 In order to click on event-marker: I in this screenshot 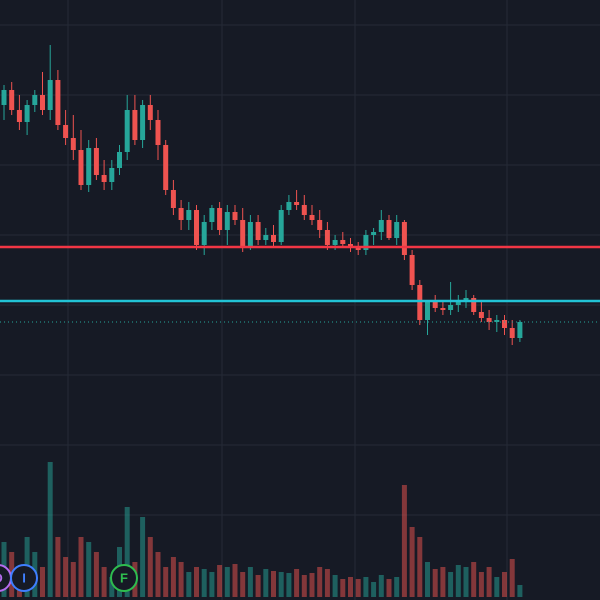, I will do `click(24, 578)`.